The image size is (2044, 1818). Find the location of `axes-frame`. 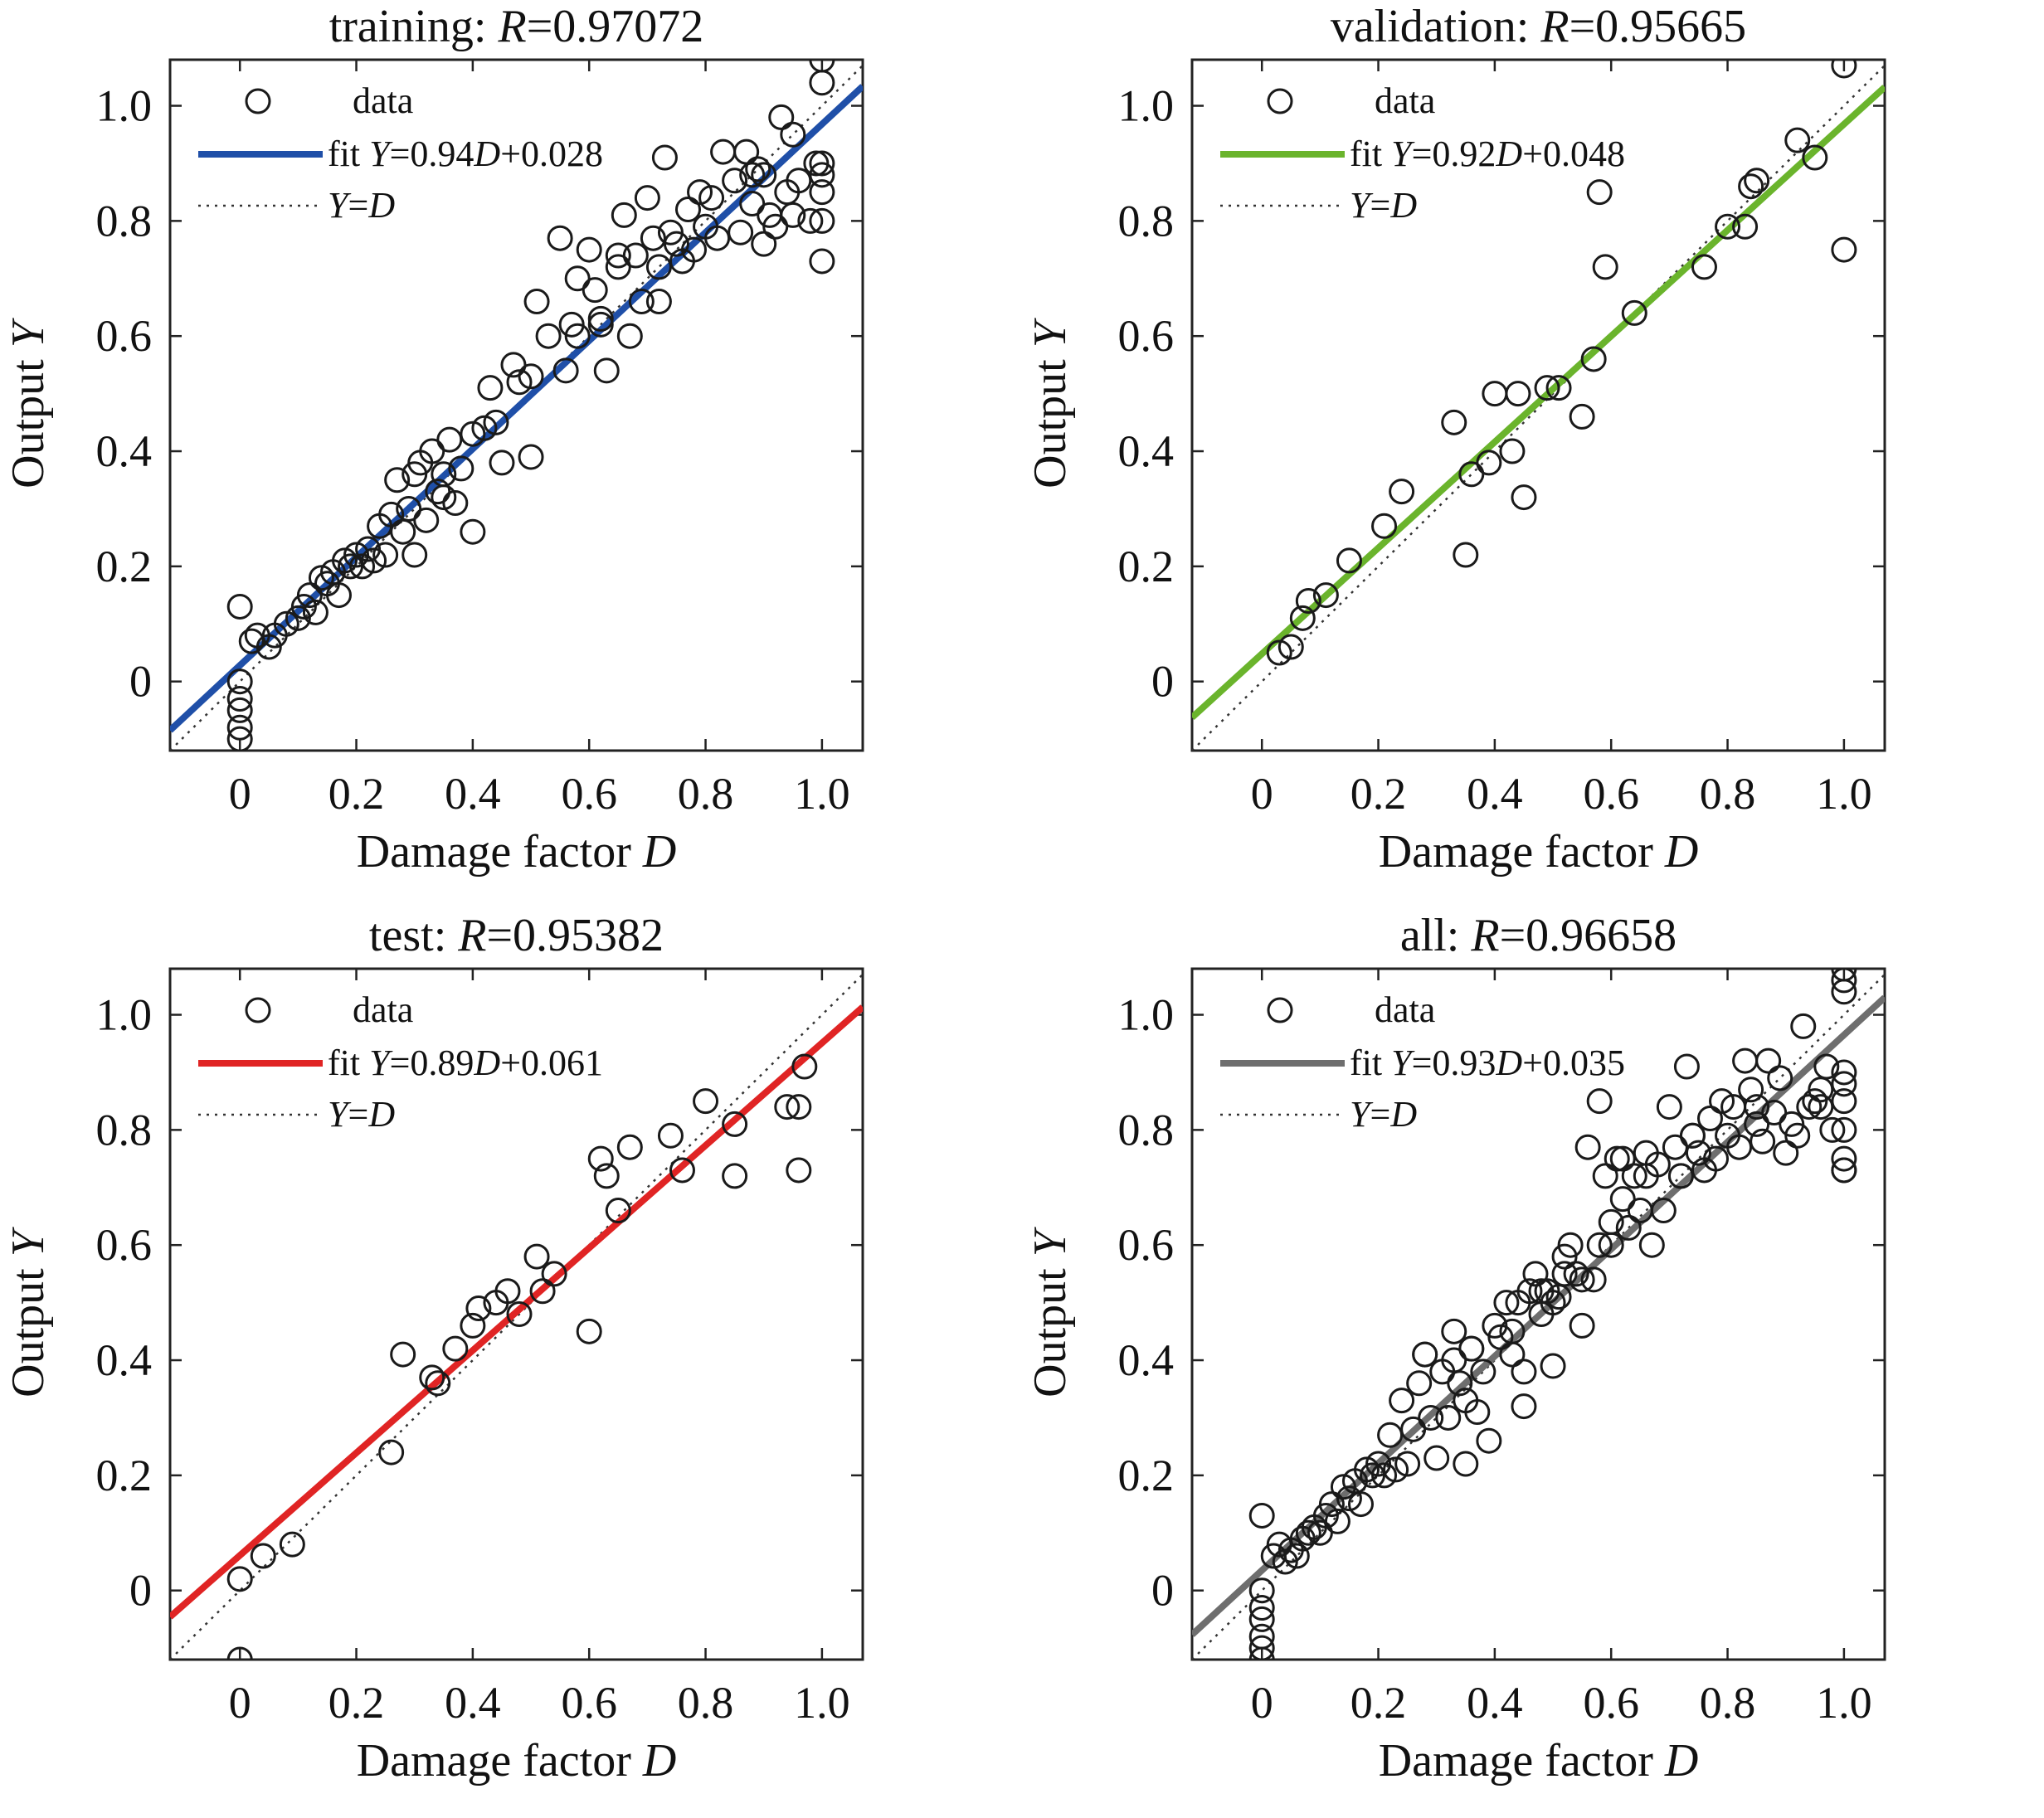

axes-frame is located at coordinates (1538, 405).